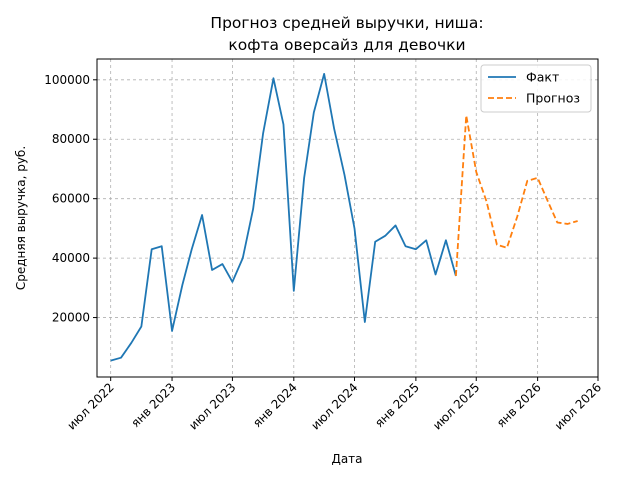 This screenshot has height=480, width=640. What do you see at coordinates (346, 459) in the screenshot?
I see `x-axis-label: Дата` at bounding box center [346, 459].